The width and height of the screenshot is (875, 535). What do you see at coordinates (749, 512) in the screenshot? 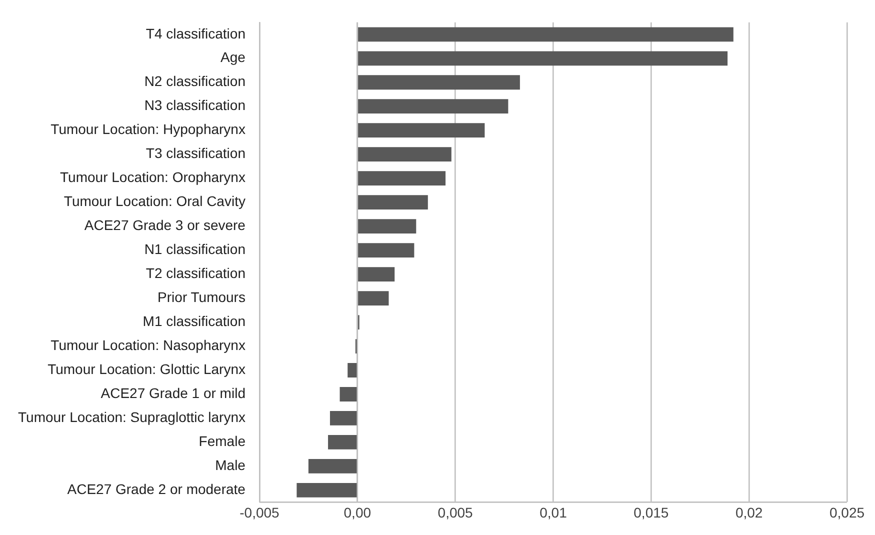
I see `x-tick-label: 0,02` at bounding box center [749, 512].